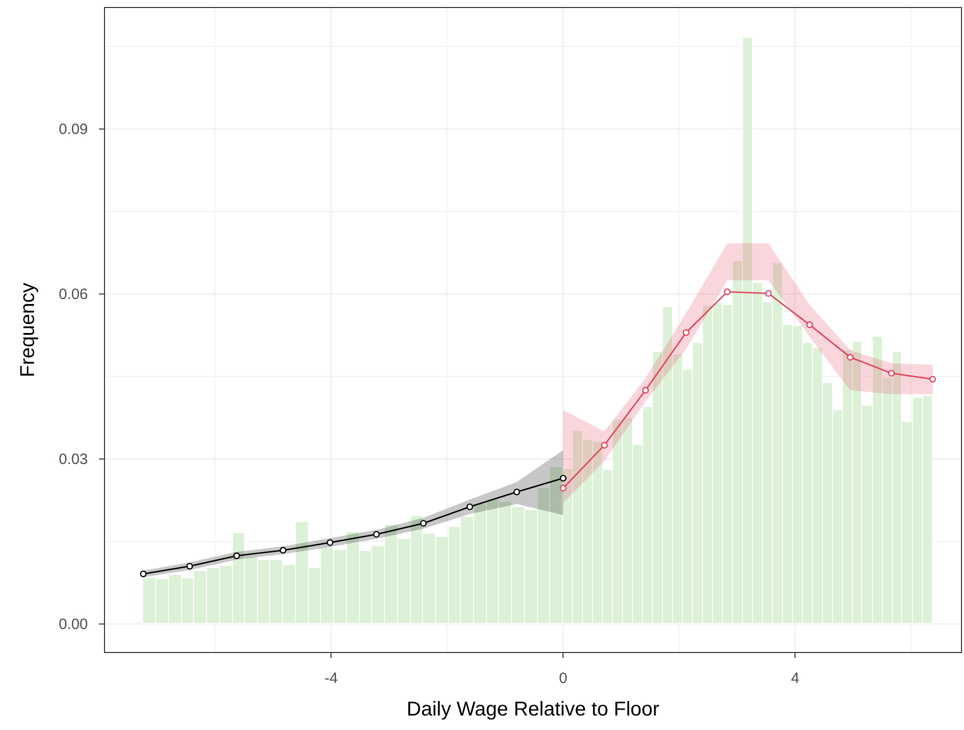 Image resolution: width=964 pixels, height=730 pixels. What do you see at coordinates (73, 129) in the screenshot?
I see `y-tick-label: 0.09` at bounding box center [73, 129].